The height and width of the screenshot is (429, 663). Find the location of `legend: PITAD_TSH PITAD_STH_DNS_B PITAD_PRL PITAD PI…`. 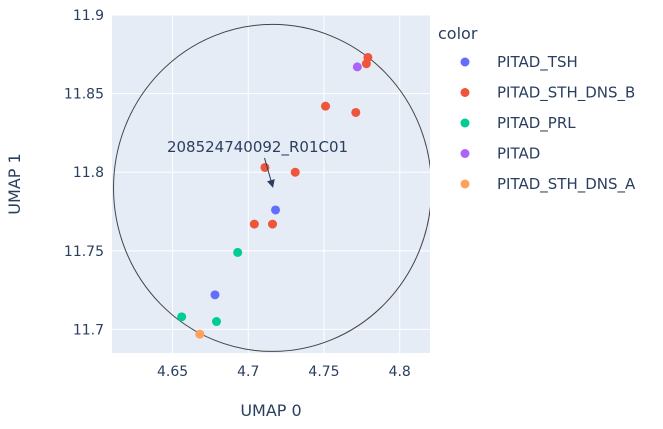

legend: PITAD_TSH PITAD_STH_DNS_B PITAD_PRL PITAD PI… is located at coordinates (548, 123).